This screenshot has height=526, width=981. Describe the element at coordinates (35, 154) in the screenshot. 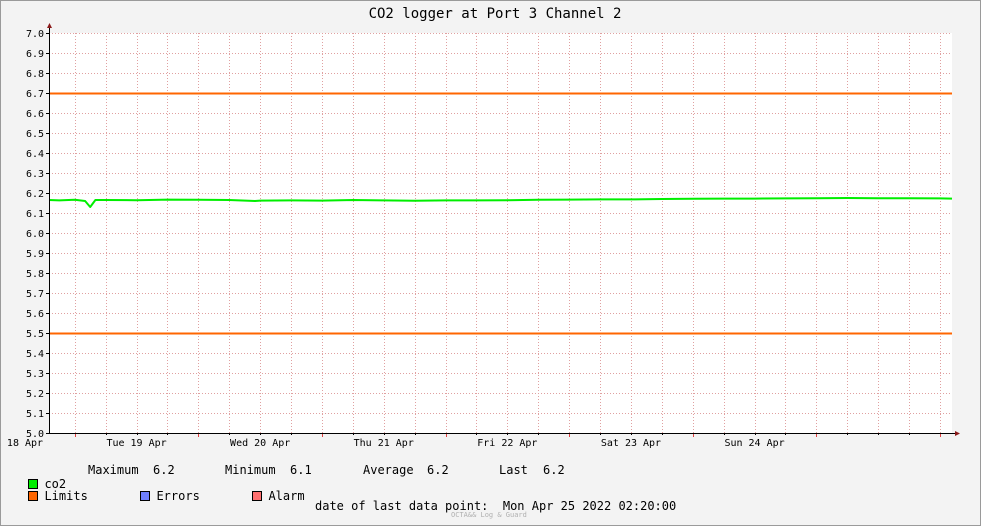

I see `y-tick-label: 6.4` at that location.